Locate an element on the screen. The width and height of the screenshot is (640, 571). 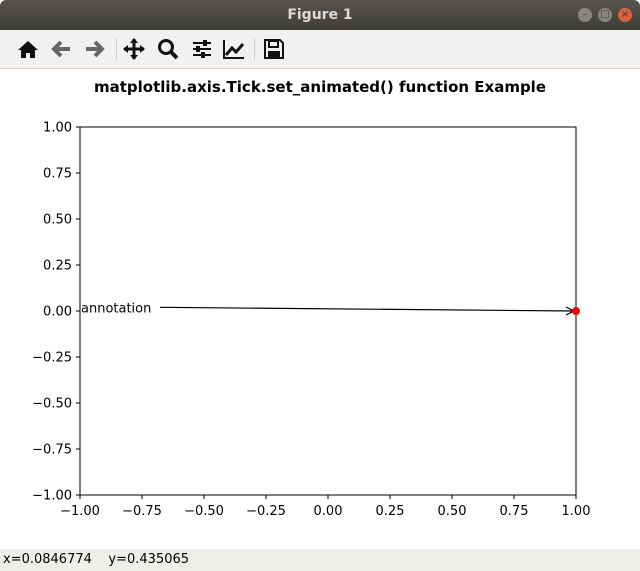
close-button: × is located at coordinates (625, 15).